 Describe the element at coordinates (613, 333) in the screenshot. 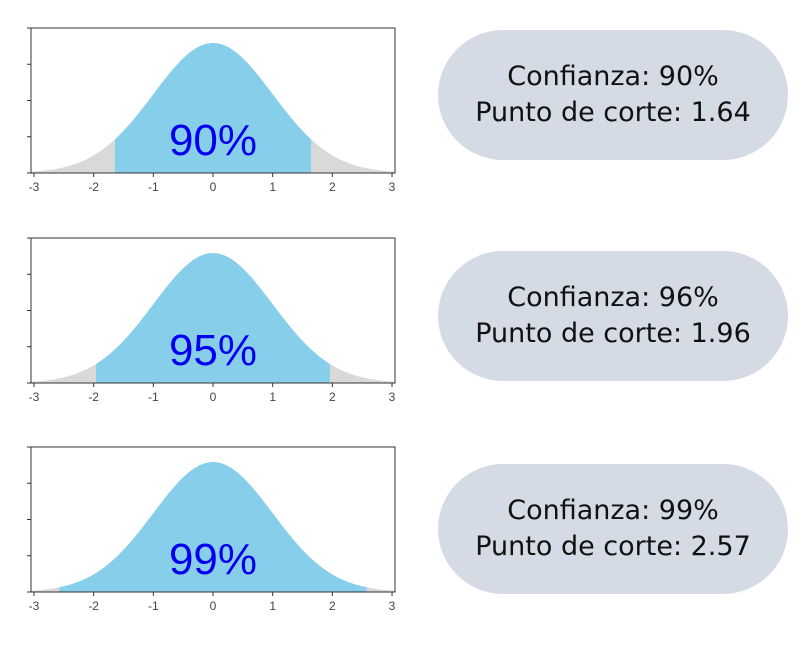

I see `cutoff-point-text: Punto de corte: 1.96` at that location.